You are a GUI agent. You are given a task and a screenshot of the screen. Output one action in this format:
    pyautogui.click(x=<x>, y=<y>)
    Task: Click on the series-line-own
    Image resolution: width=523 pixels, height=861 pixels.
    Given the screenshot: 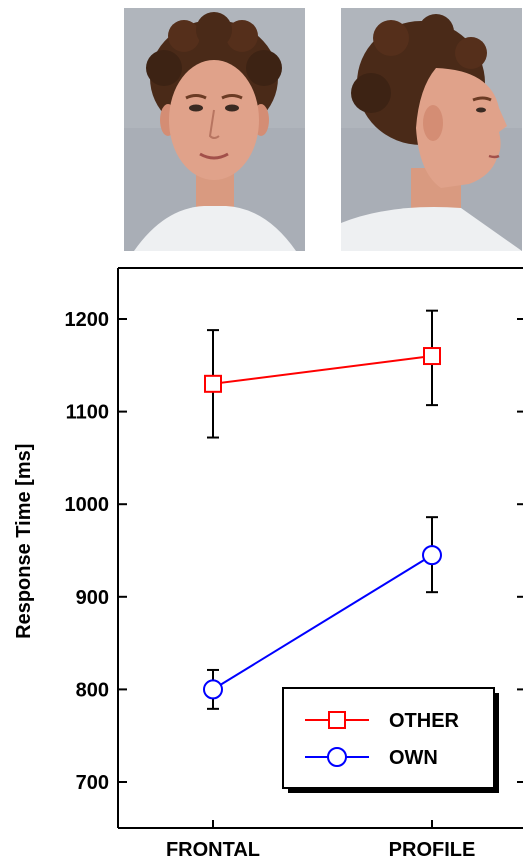 What is the action you would take?
    pyautogui.click(x=322, y=622)
    